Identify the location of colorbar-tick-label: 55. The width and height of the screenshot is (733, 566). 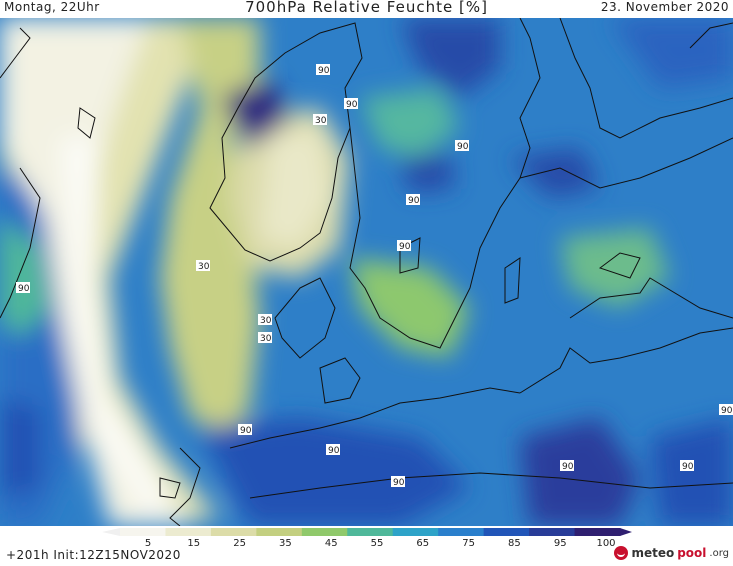
(377, 543).